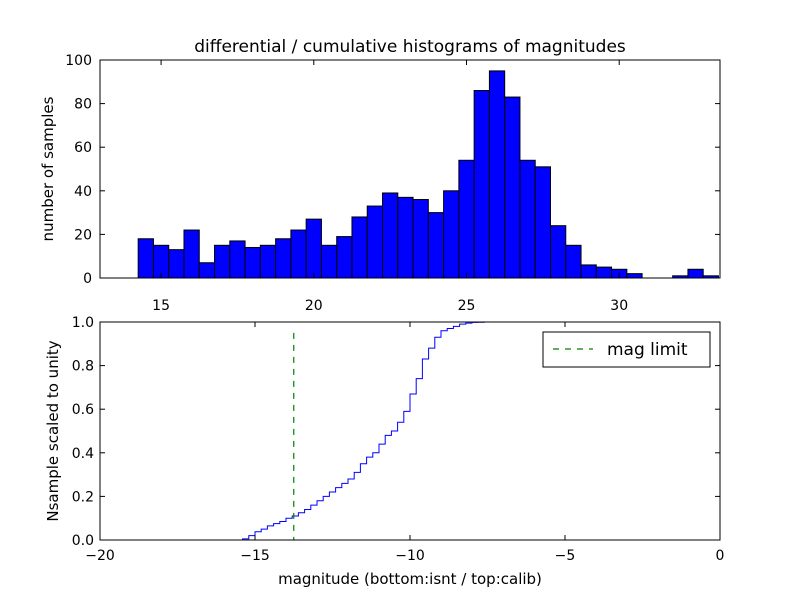 The width and height of the screenshot is (800, 600). Describe the element at coordinates (619, 306) in the screenshot. I see `x-tick-label: 30` at that location.